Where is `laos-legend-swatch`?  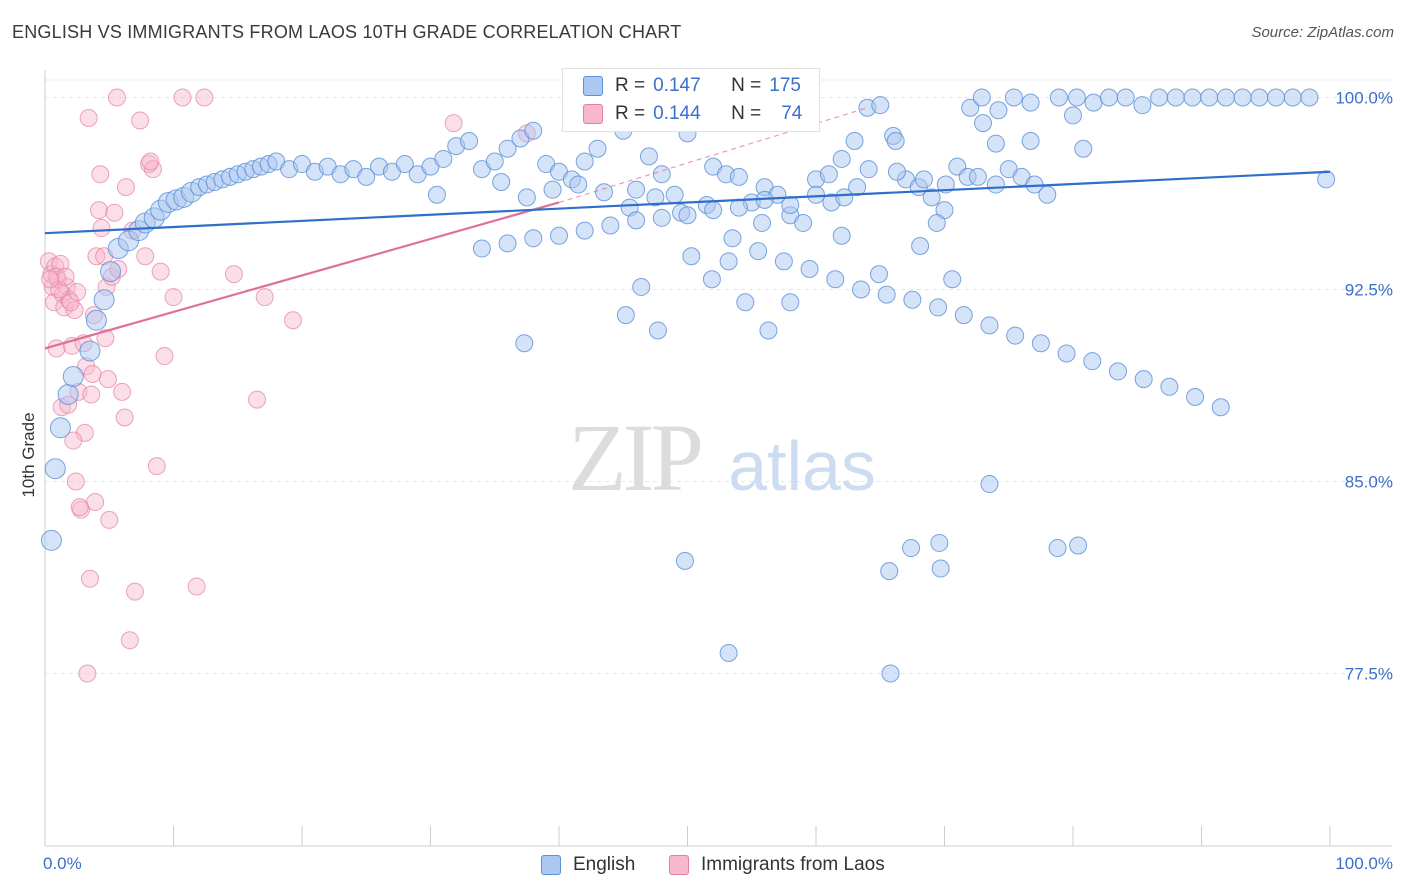 laos-legend-swatch is located at coordinates (679, 865).